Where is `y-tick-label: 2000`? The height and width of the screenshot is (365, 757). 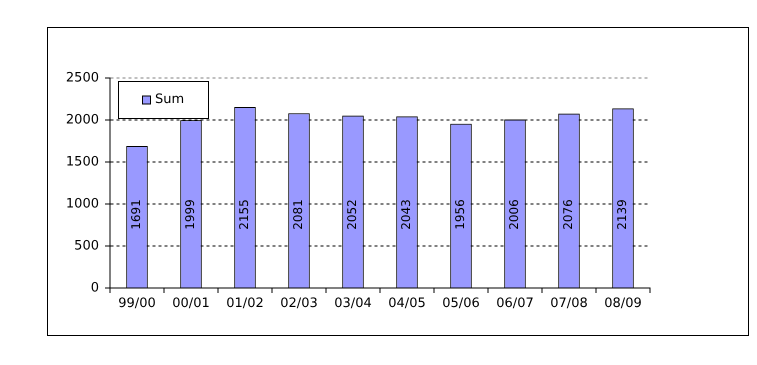
y-tick-label: 2000 is located at coordinates (82, 120).